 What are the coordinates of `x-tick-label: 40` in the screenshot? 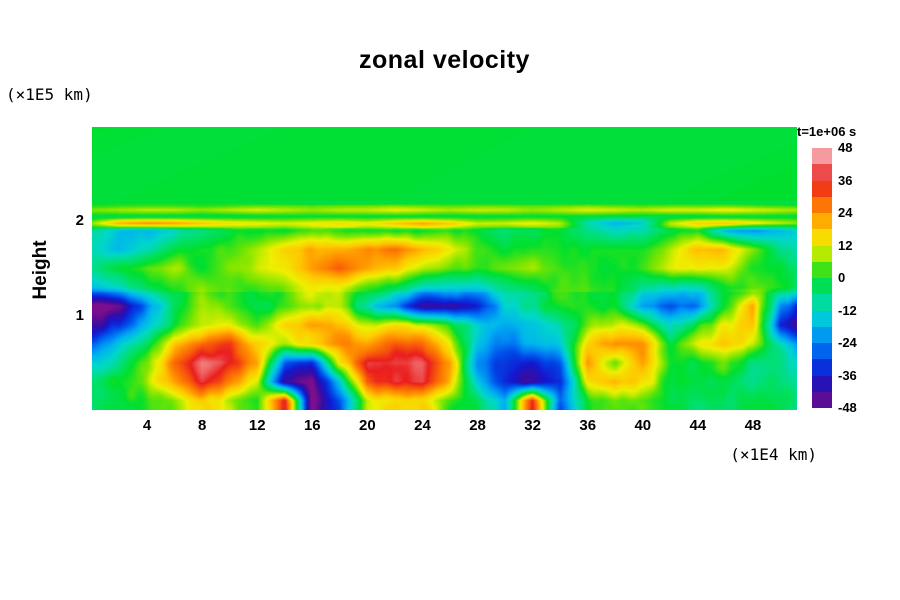 It's located at (643, 425).